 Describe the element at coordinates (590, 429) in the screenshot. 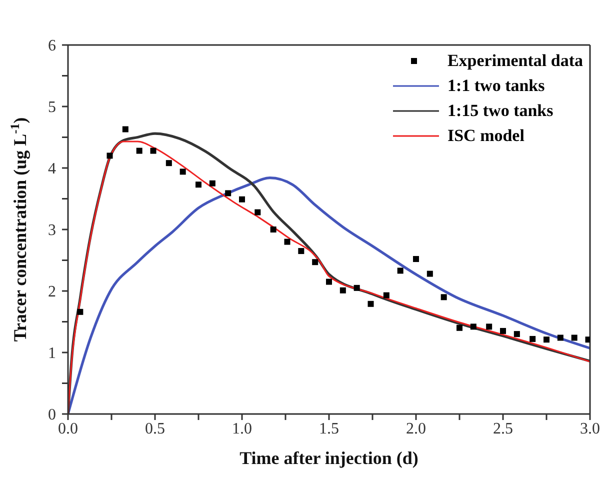

I see `x-tick-label: 3.0` at that location.